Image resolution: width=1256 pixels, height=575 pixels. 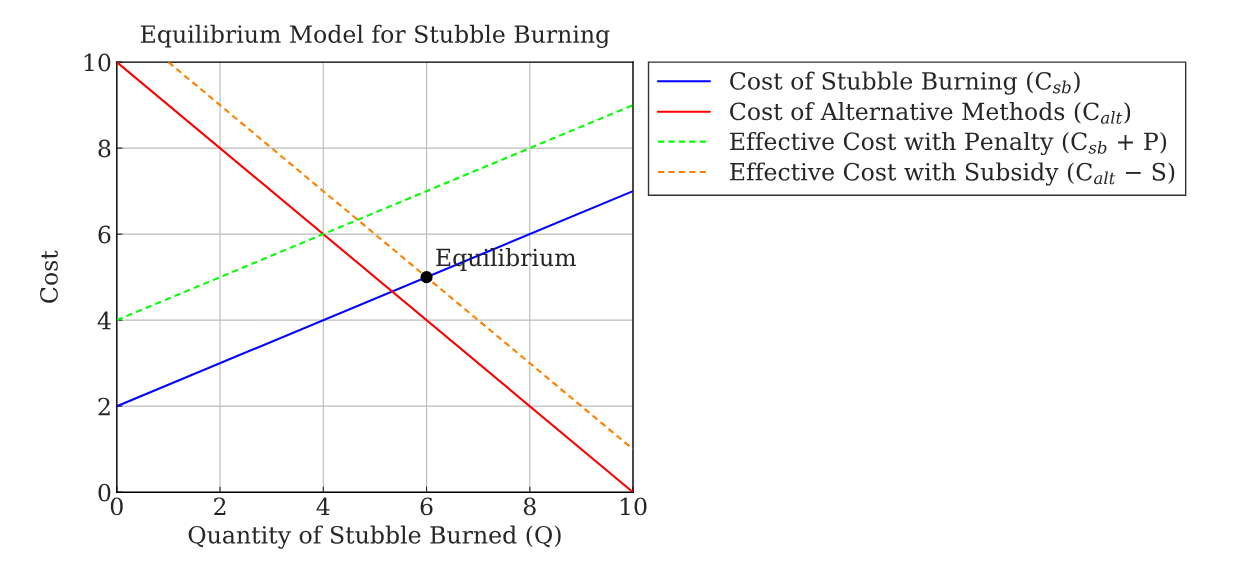 What do you see at coordinates (529, 506) in the screenshot?
I see `x-tick-label: 8` at bounding box center [529, 506].